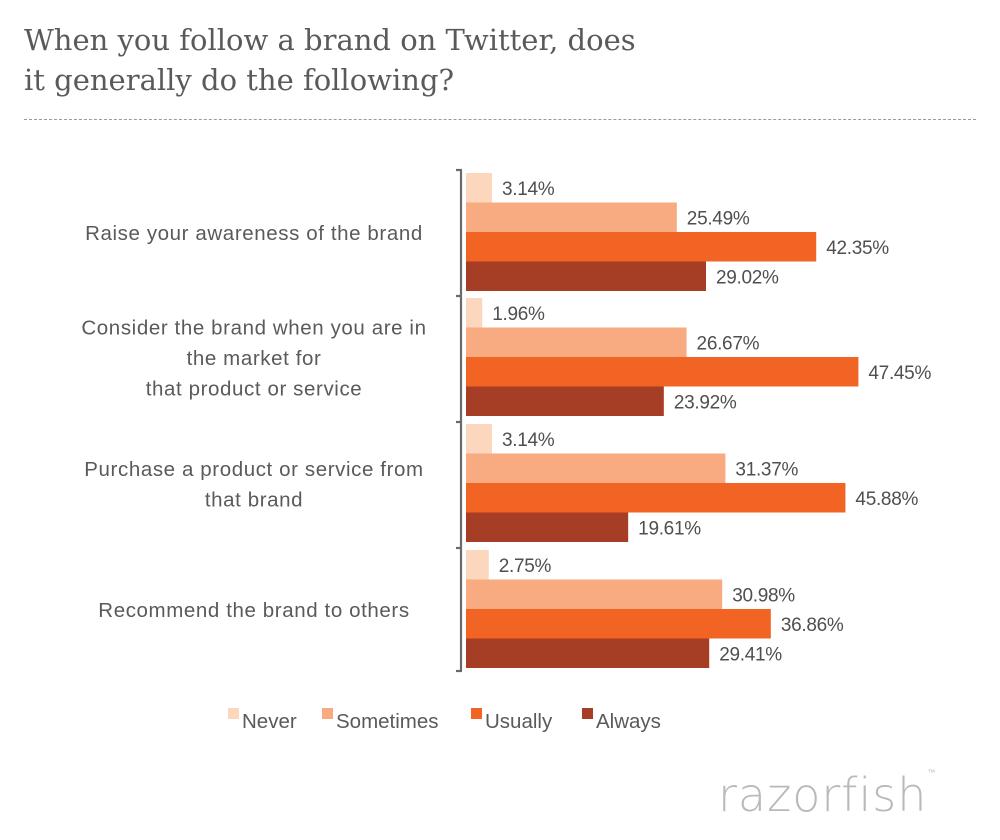  Describe the element at coordinates (931, 772) in the screenshot. I see `trademark-mark: ™` at that location.